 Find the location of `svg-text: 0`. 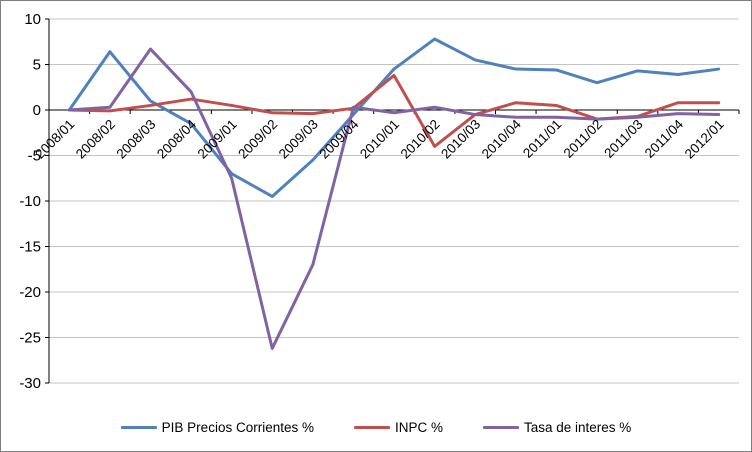

svg-text: 0 is located at coordinates (37, 110).